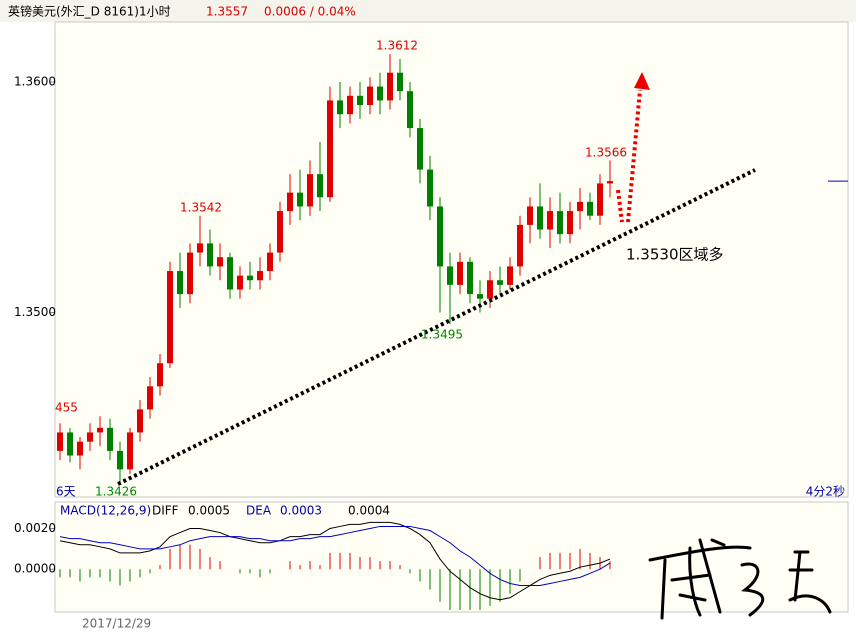 Image resolution: width=856 pixels, height=637 pixels. I want to click on signature, so click(740, 579).